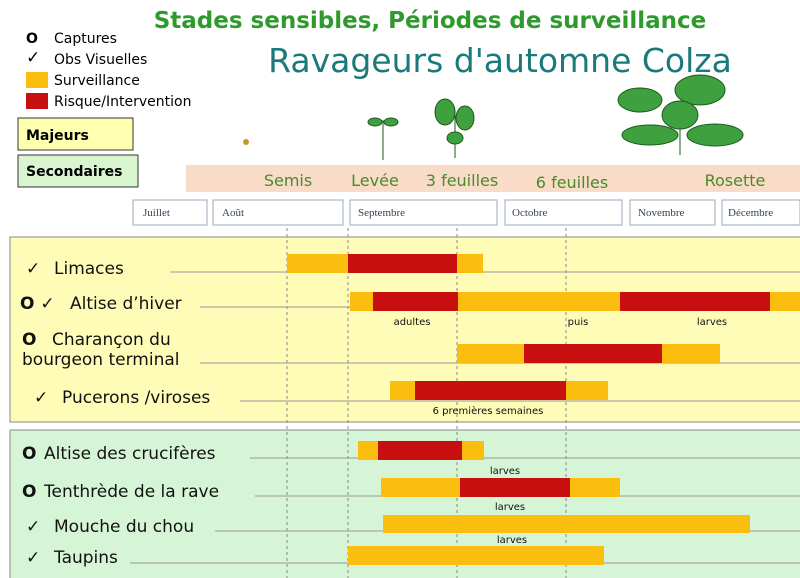  I want to click on subtitle: Ravageurs d'automne Colza, so click(500, 60).